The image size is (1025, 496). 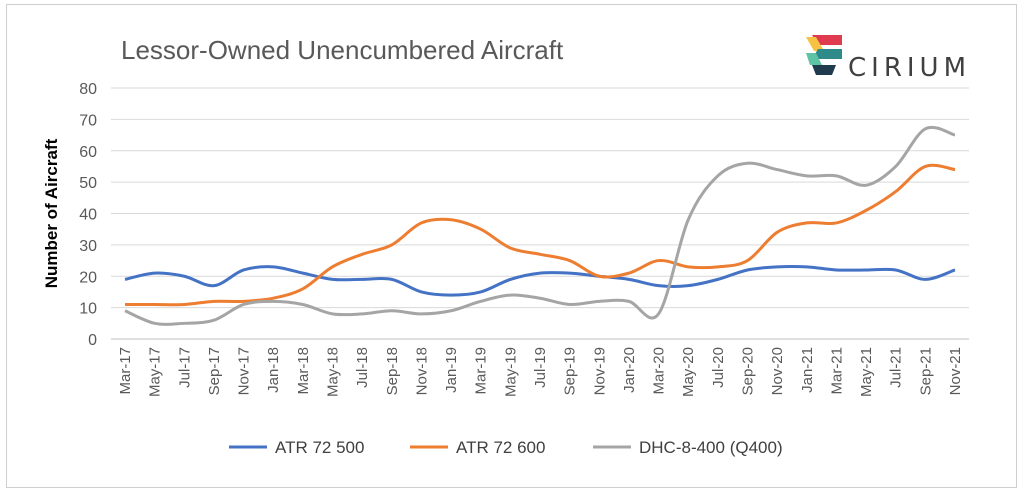 What do you see at coordinates (333, 372) in the screenshot?
I see `x-tick-label: May-18` at bounding box center [333, 372].